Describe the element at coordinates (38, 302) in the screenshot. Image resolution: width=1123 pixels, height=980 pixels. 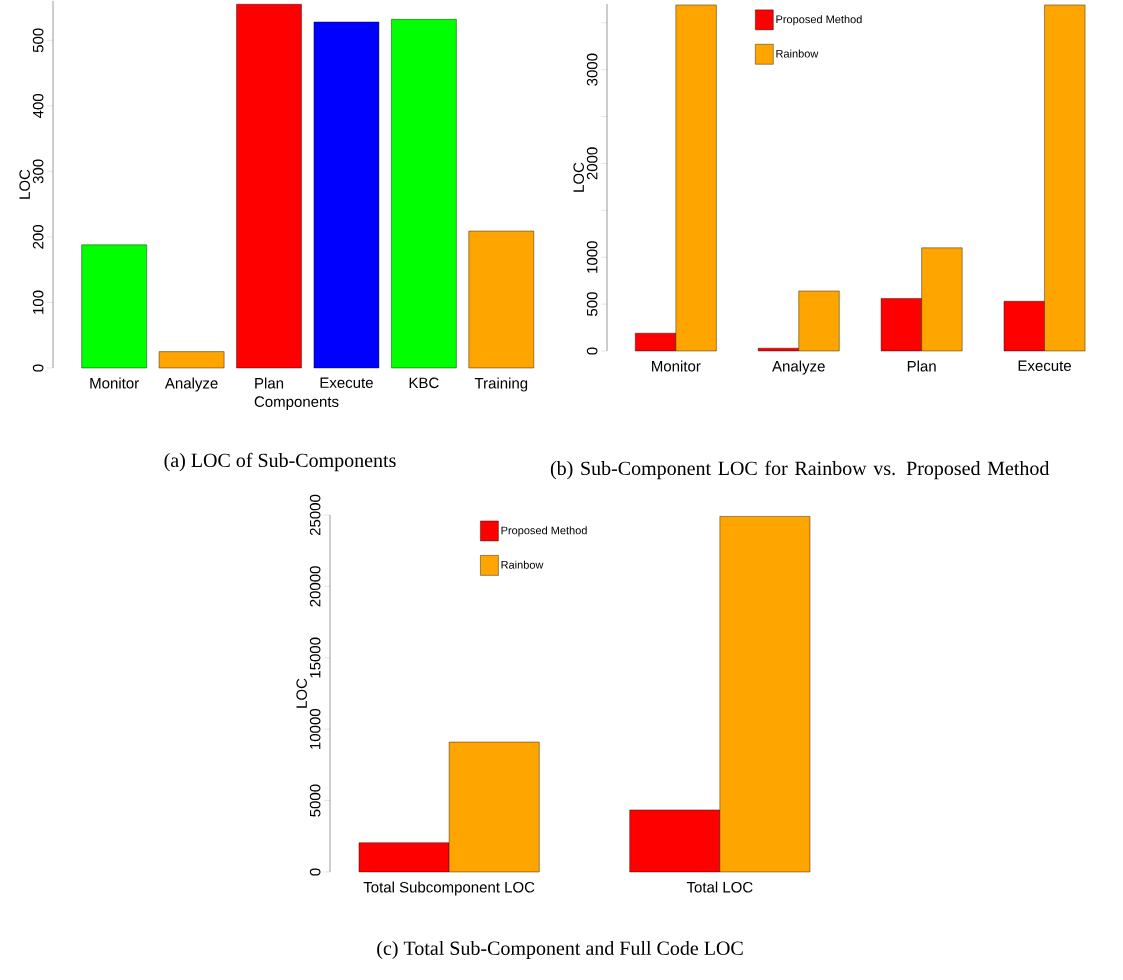
I see `y-tick-label: 100` at that location.